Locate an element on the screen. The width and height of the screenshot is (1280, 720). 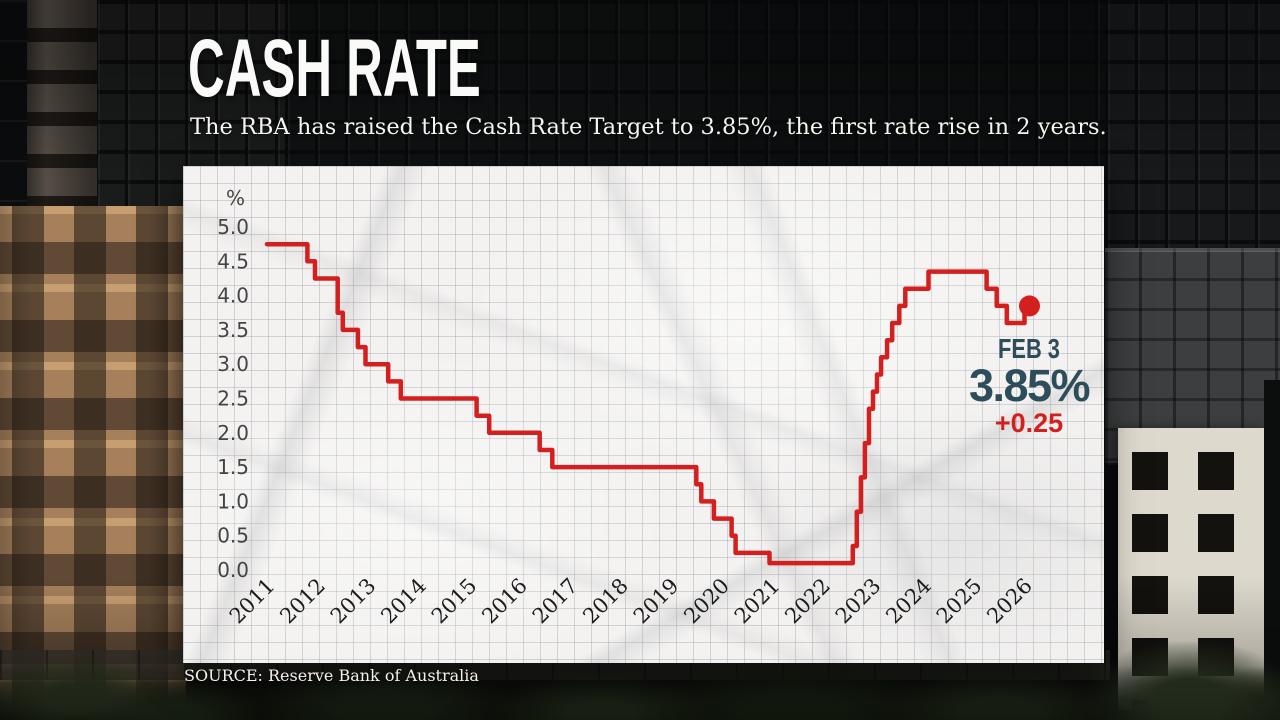
x-tick-label: 2012 is located at coordinates (302, 601).